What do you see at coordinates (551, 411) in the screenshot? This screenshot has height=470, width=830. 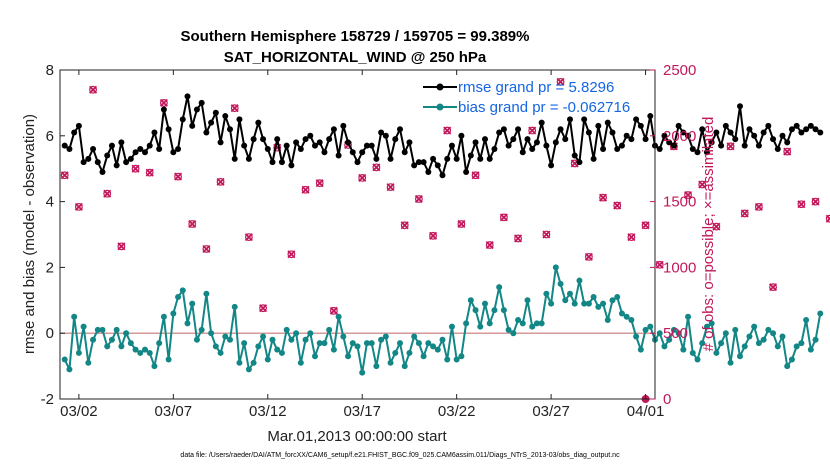 I see `x-tick-label: 03/27` at bounding box center [551, 411].